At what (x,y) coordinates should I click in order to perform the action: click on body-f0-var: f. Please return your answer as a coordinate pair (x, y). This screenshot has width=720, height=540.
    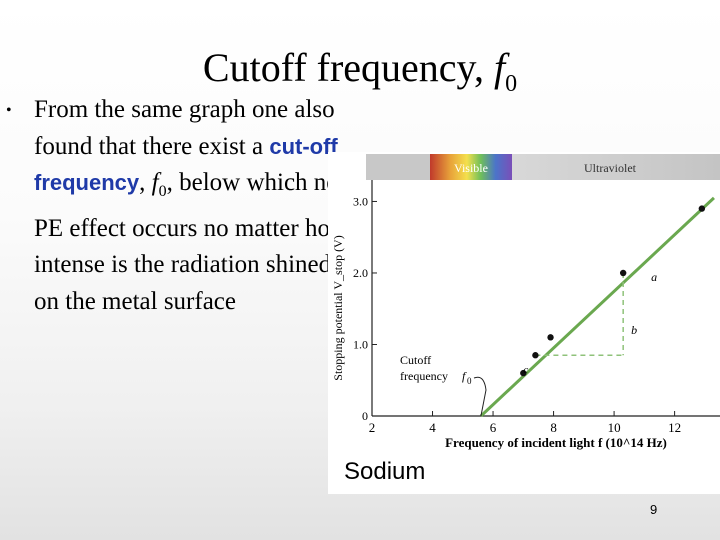
    Looking at the image, I should click on (155, 182).